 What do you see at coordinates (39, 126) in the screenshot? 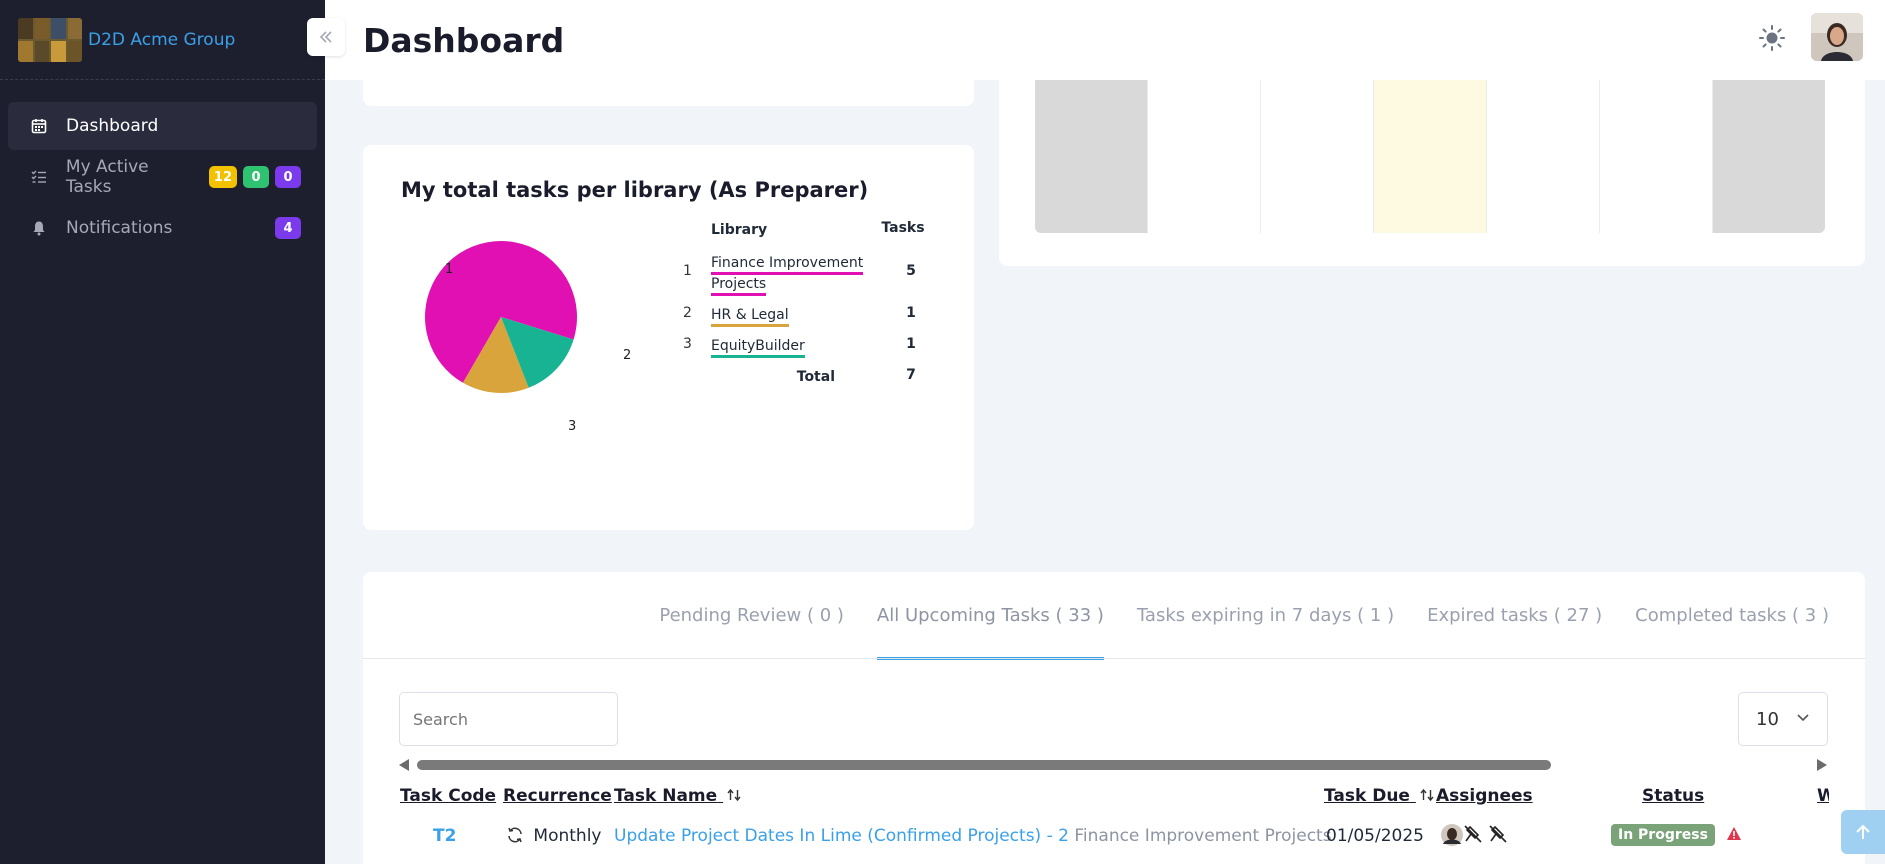
I see `calendar-icon` at bounding box center [39, 126].